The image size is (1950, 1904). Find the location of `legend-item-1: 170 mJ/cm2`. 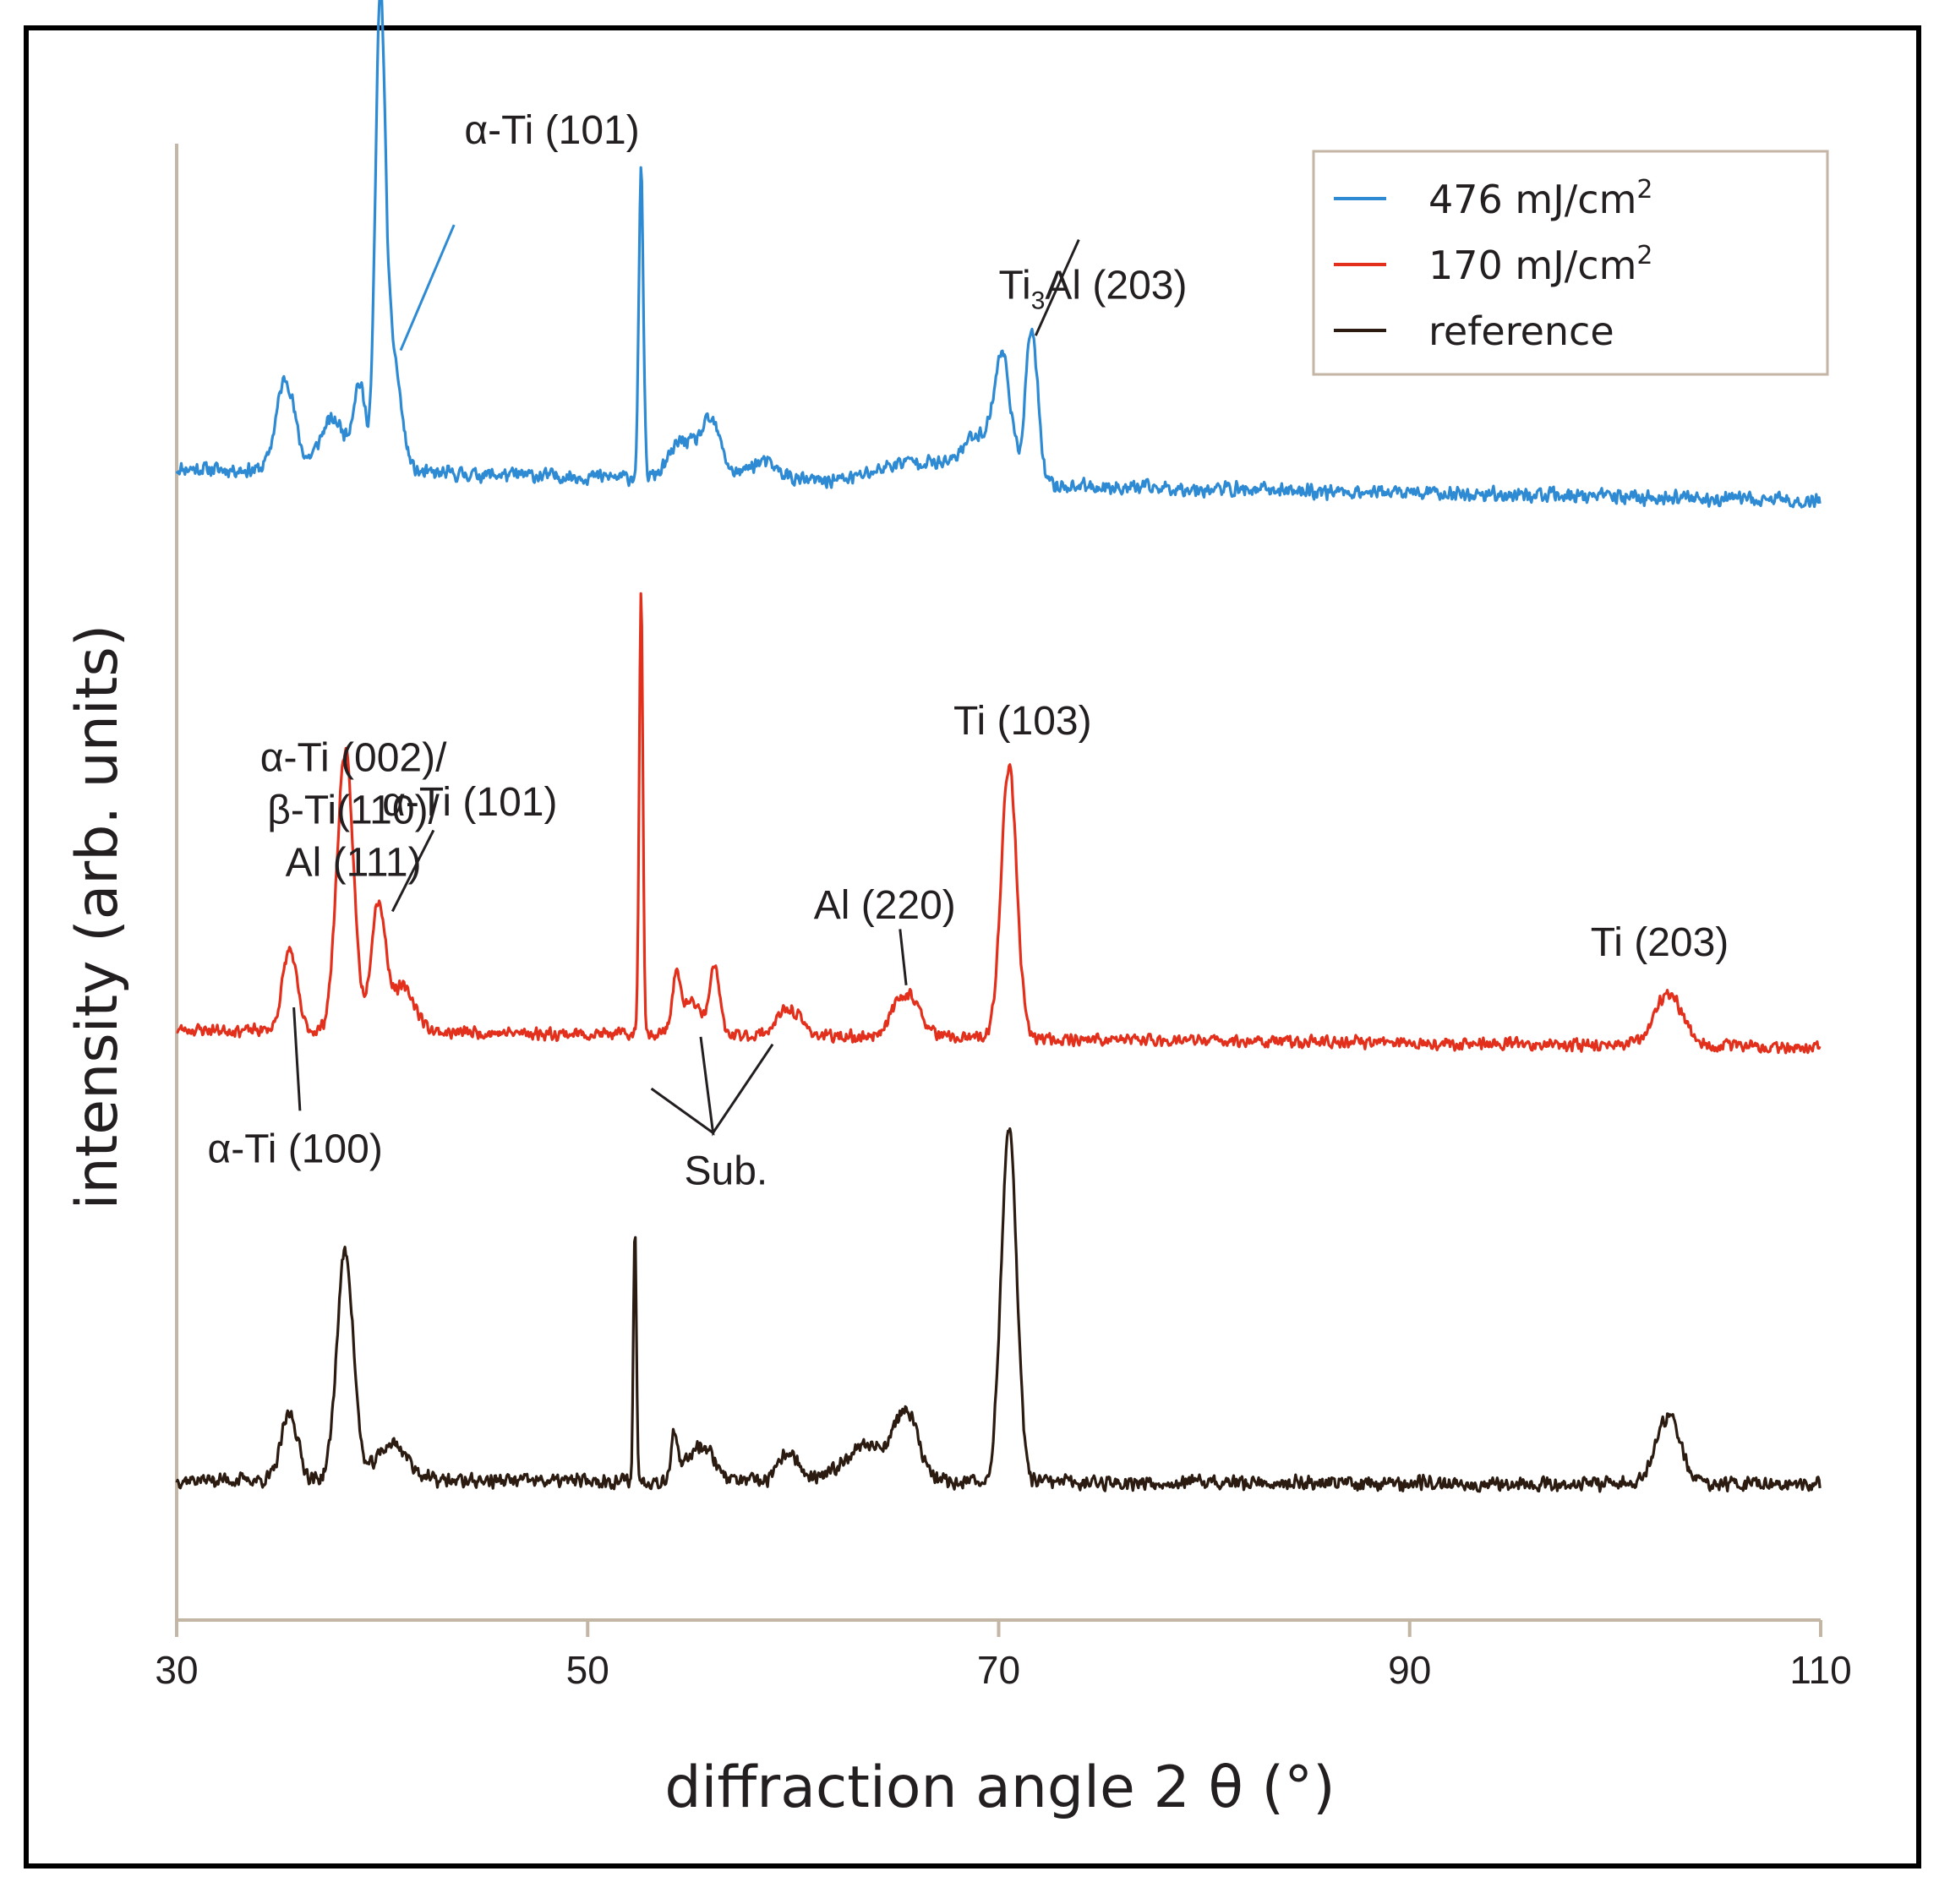

legend-item-1: 170 mJ/cm2 is located at coordinates (1493, 264).